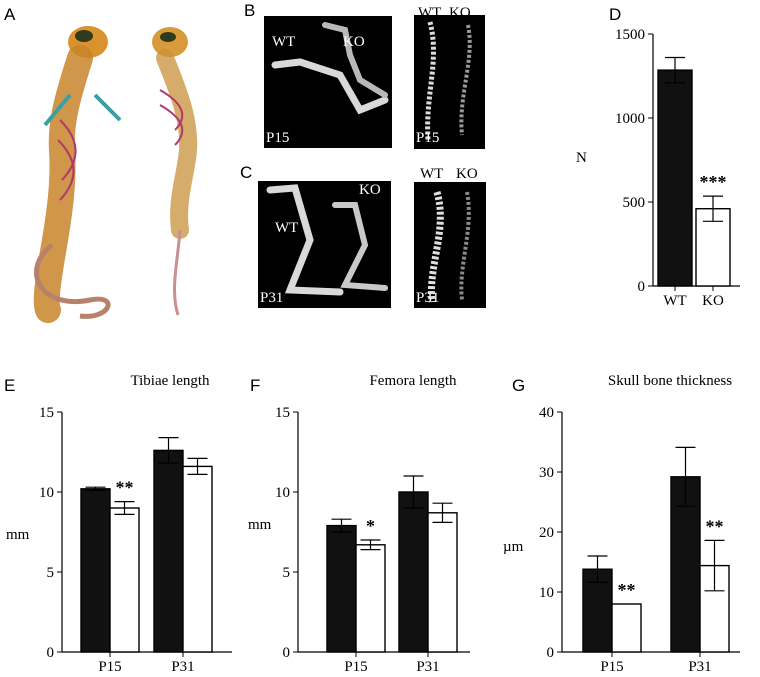 Image resolution: width=760 pixels, height=677 pixels. What do you see at coordinates (615, 14) in the screenshot?
I see `panel-label-d: D` at bounding box center [615, 14].